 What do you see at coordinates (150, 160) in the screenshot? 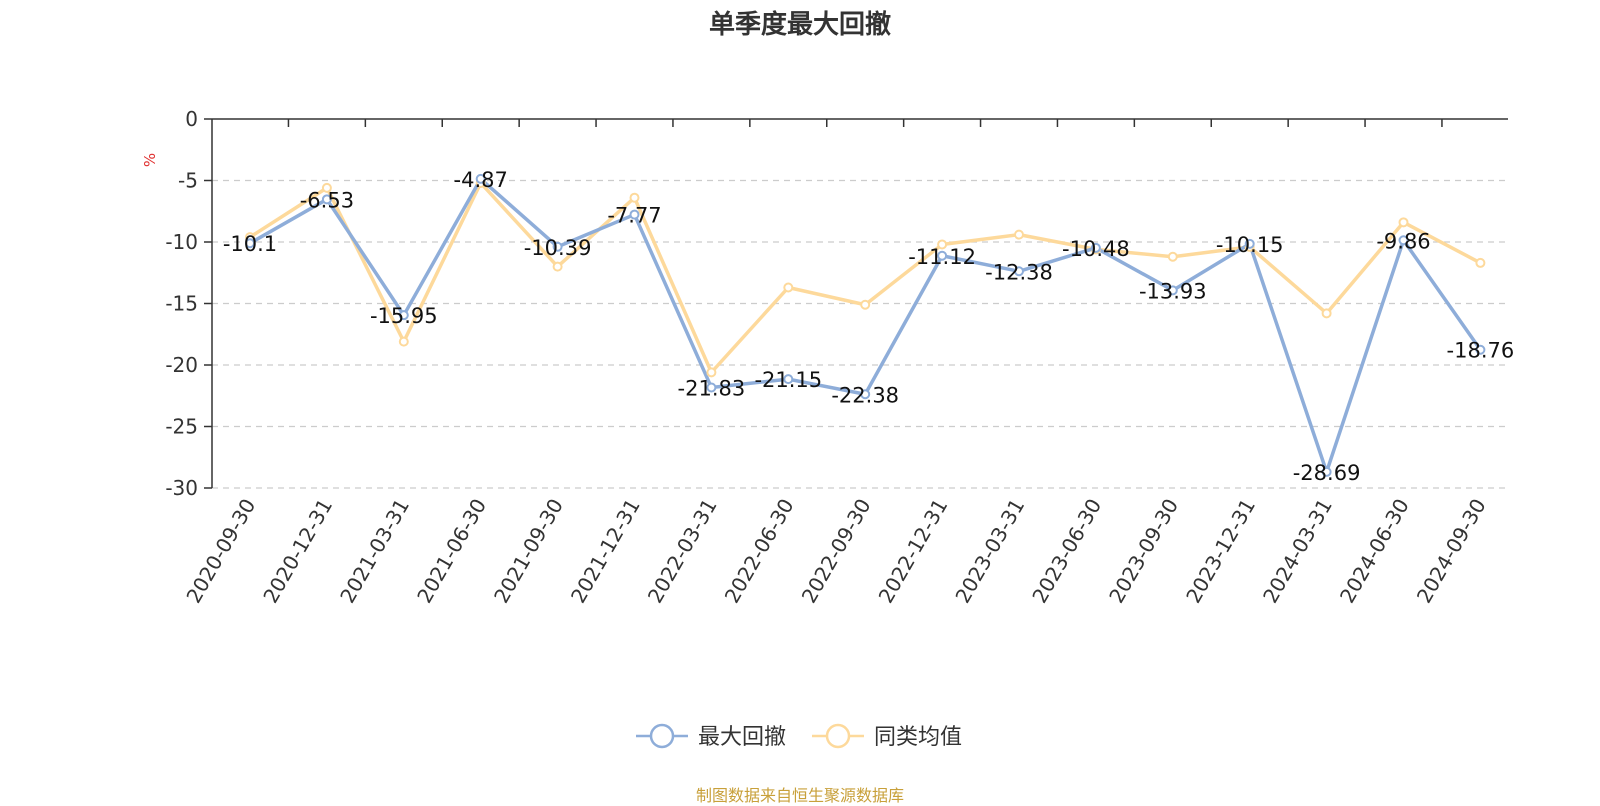
I see `y-axis-unit-label: %` at bounding box center [150, 160].